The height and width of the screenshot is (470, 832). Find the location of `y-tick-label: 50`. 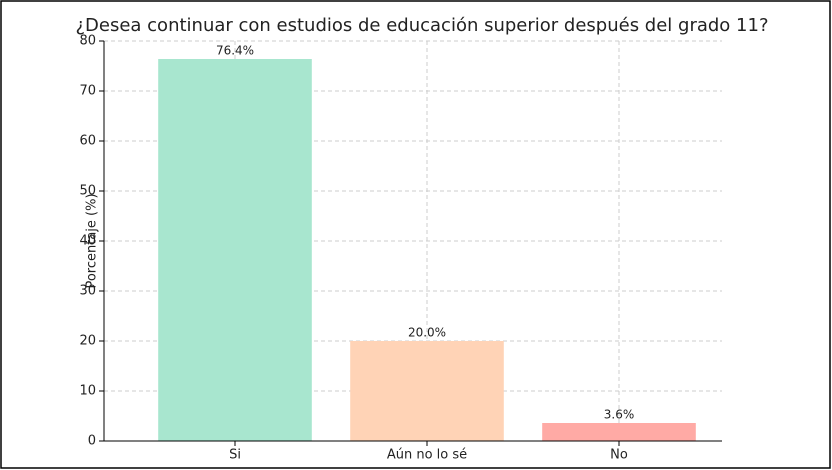

y-tick-label: 50 is located at coordinates (87, 191).